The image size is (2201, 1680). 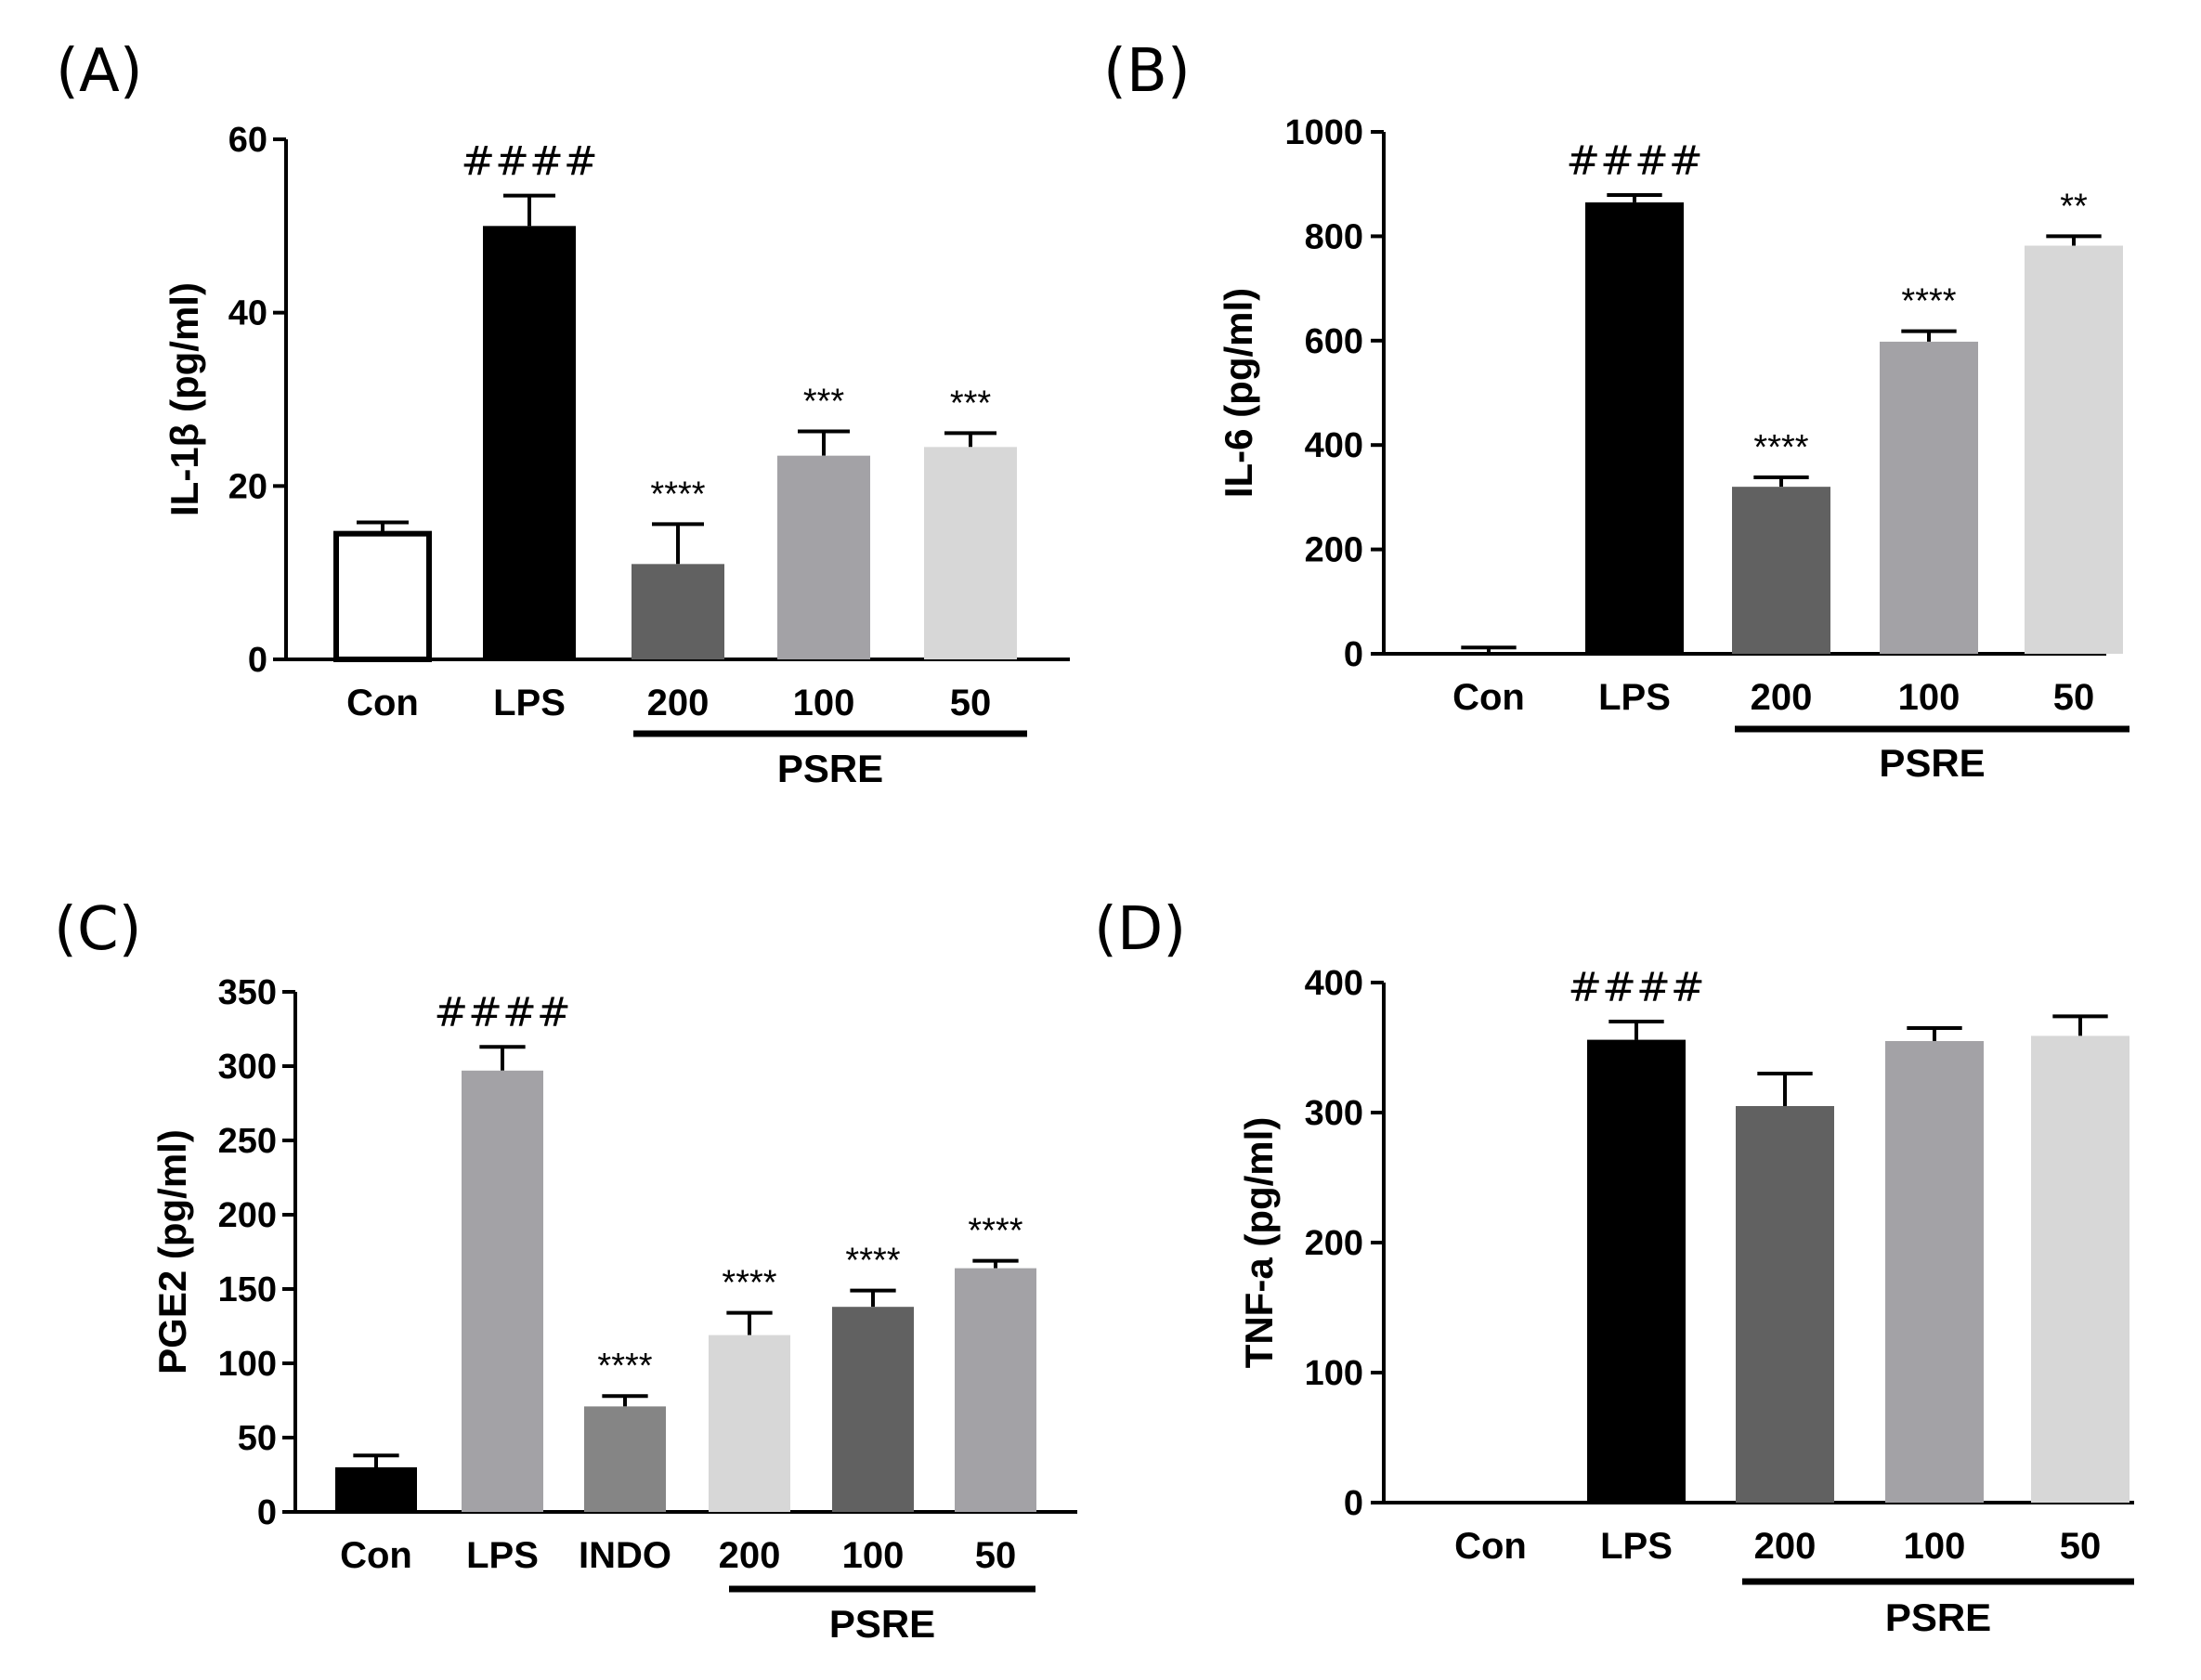 I want to click on y-tick-label: 60, so click(x=247, y=140).